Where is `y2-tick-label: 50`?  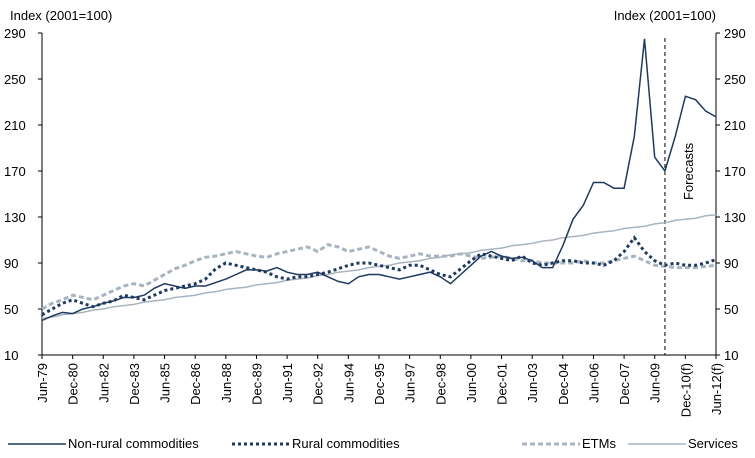
y2-tick-label: 50 is located at coordinates (731, 309).